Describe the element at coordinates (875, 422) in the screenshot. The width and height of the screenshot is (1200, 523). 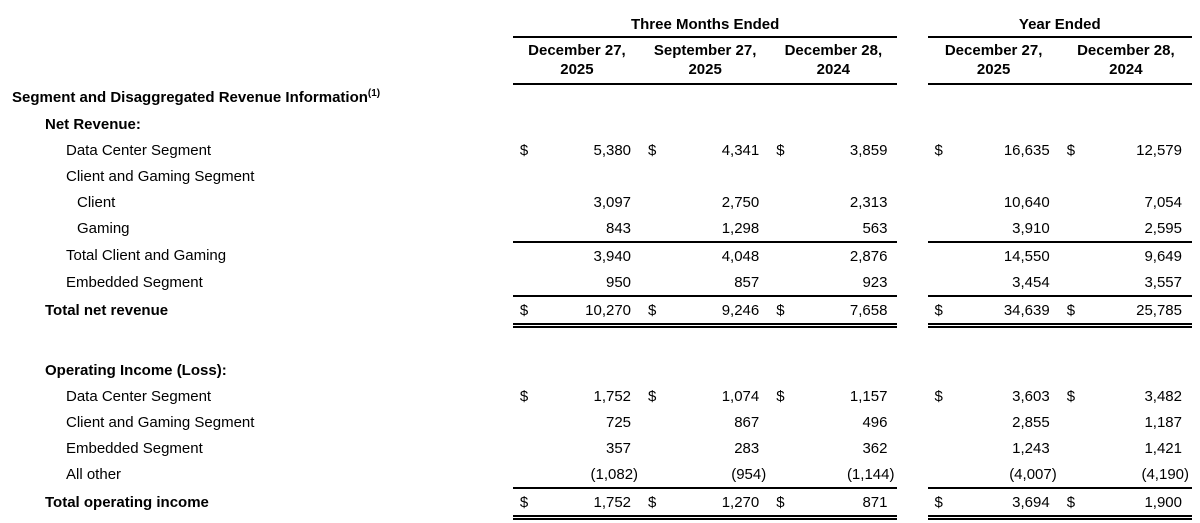
I see `cell-value: 496` at that location.